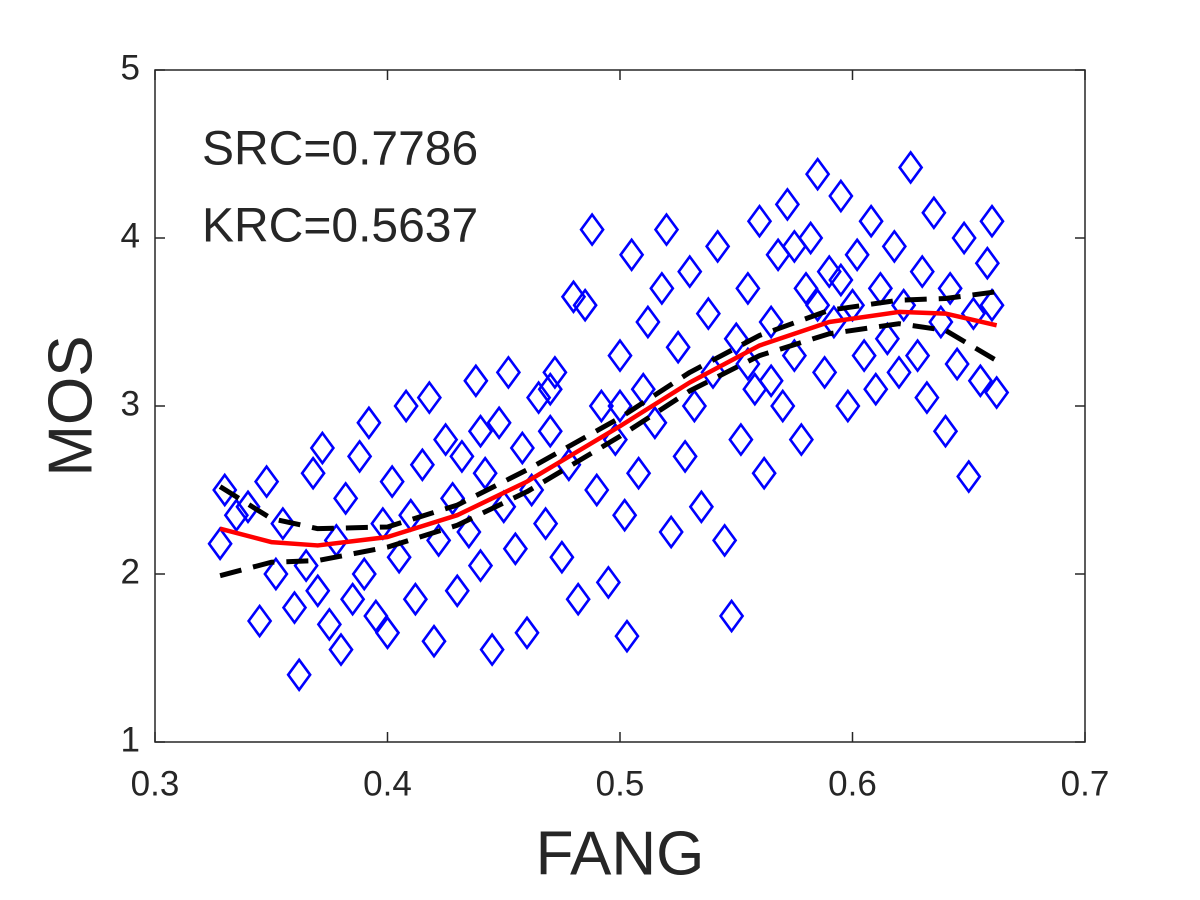  What do you see at coordinates (620, 783) in the screenshot?
I see `x-tick-label: 0.5` at bounding box center [620, 783].